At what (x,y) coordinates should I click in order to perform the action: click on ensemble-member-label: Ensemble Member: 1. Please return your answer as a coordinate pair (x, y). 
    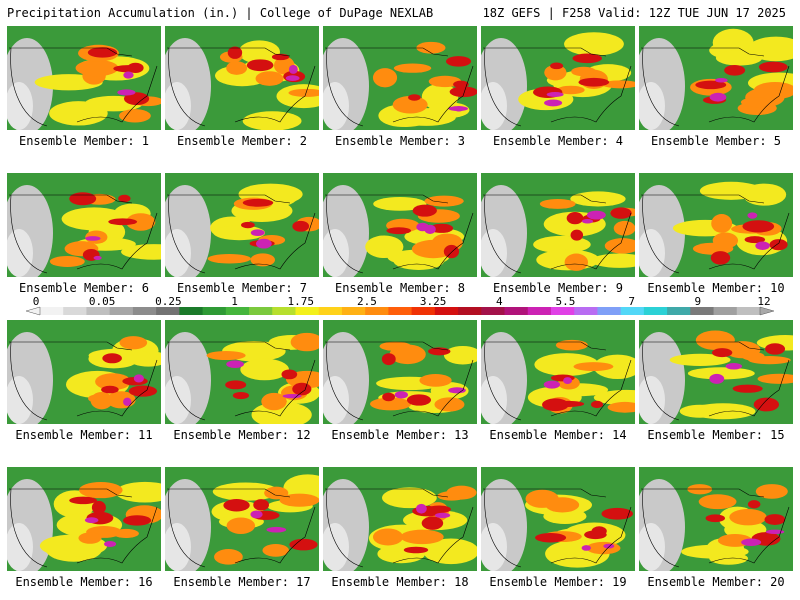
    Looking at the image, I should click on (84, 141).